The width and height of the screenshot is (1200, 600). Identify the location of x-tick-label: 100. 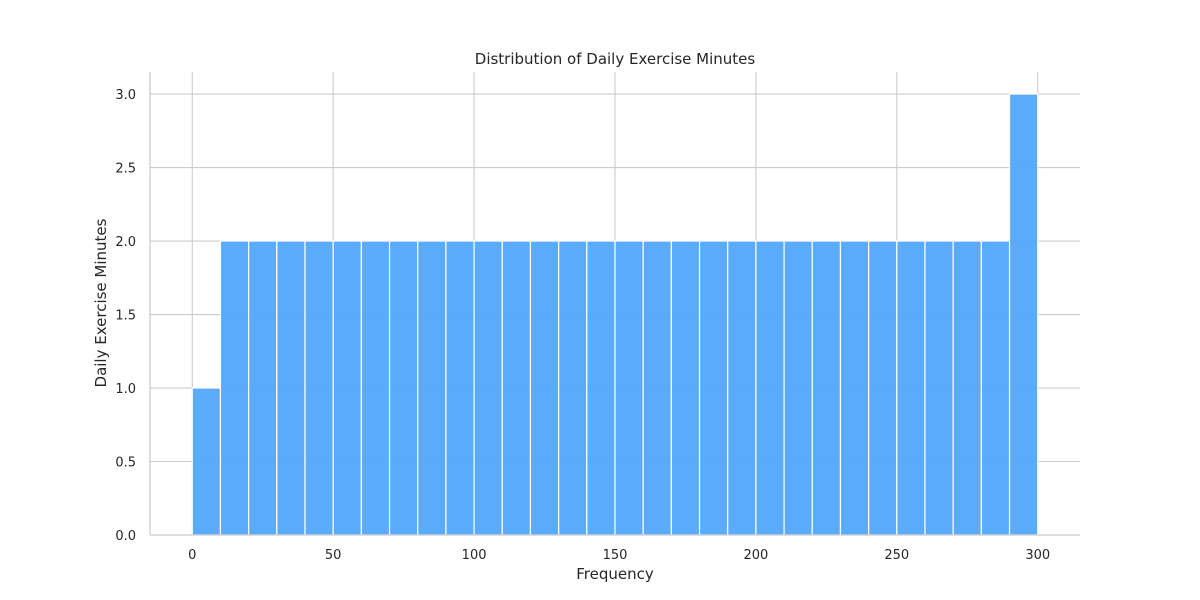
(474, 555).